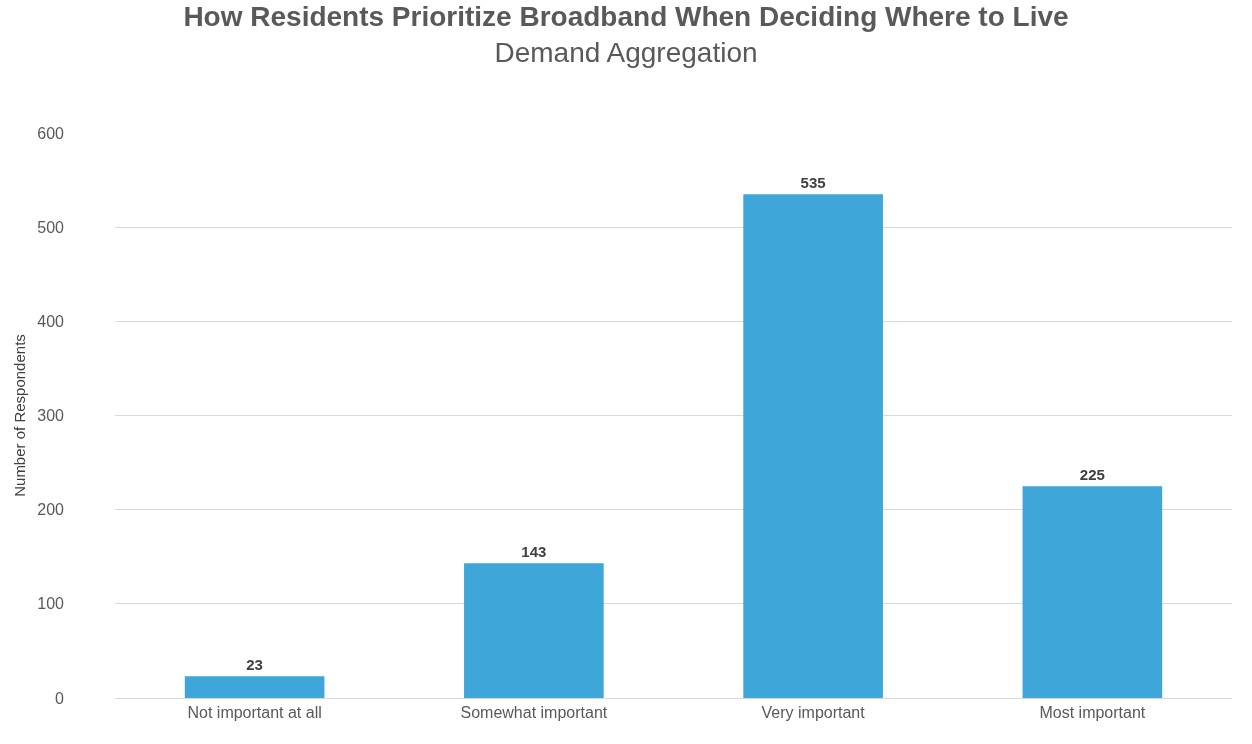  What do you see at coordinates (51, 604) in the screenshot?
I see `y-tick-label: 100` at bounding box center [51, 604].